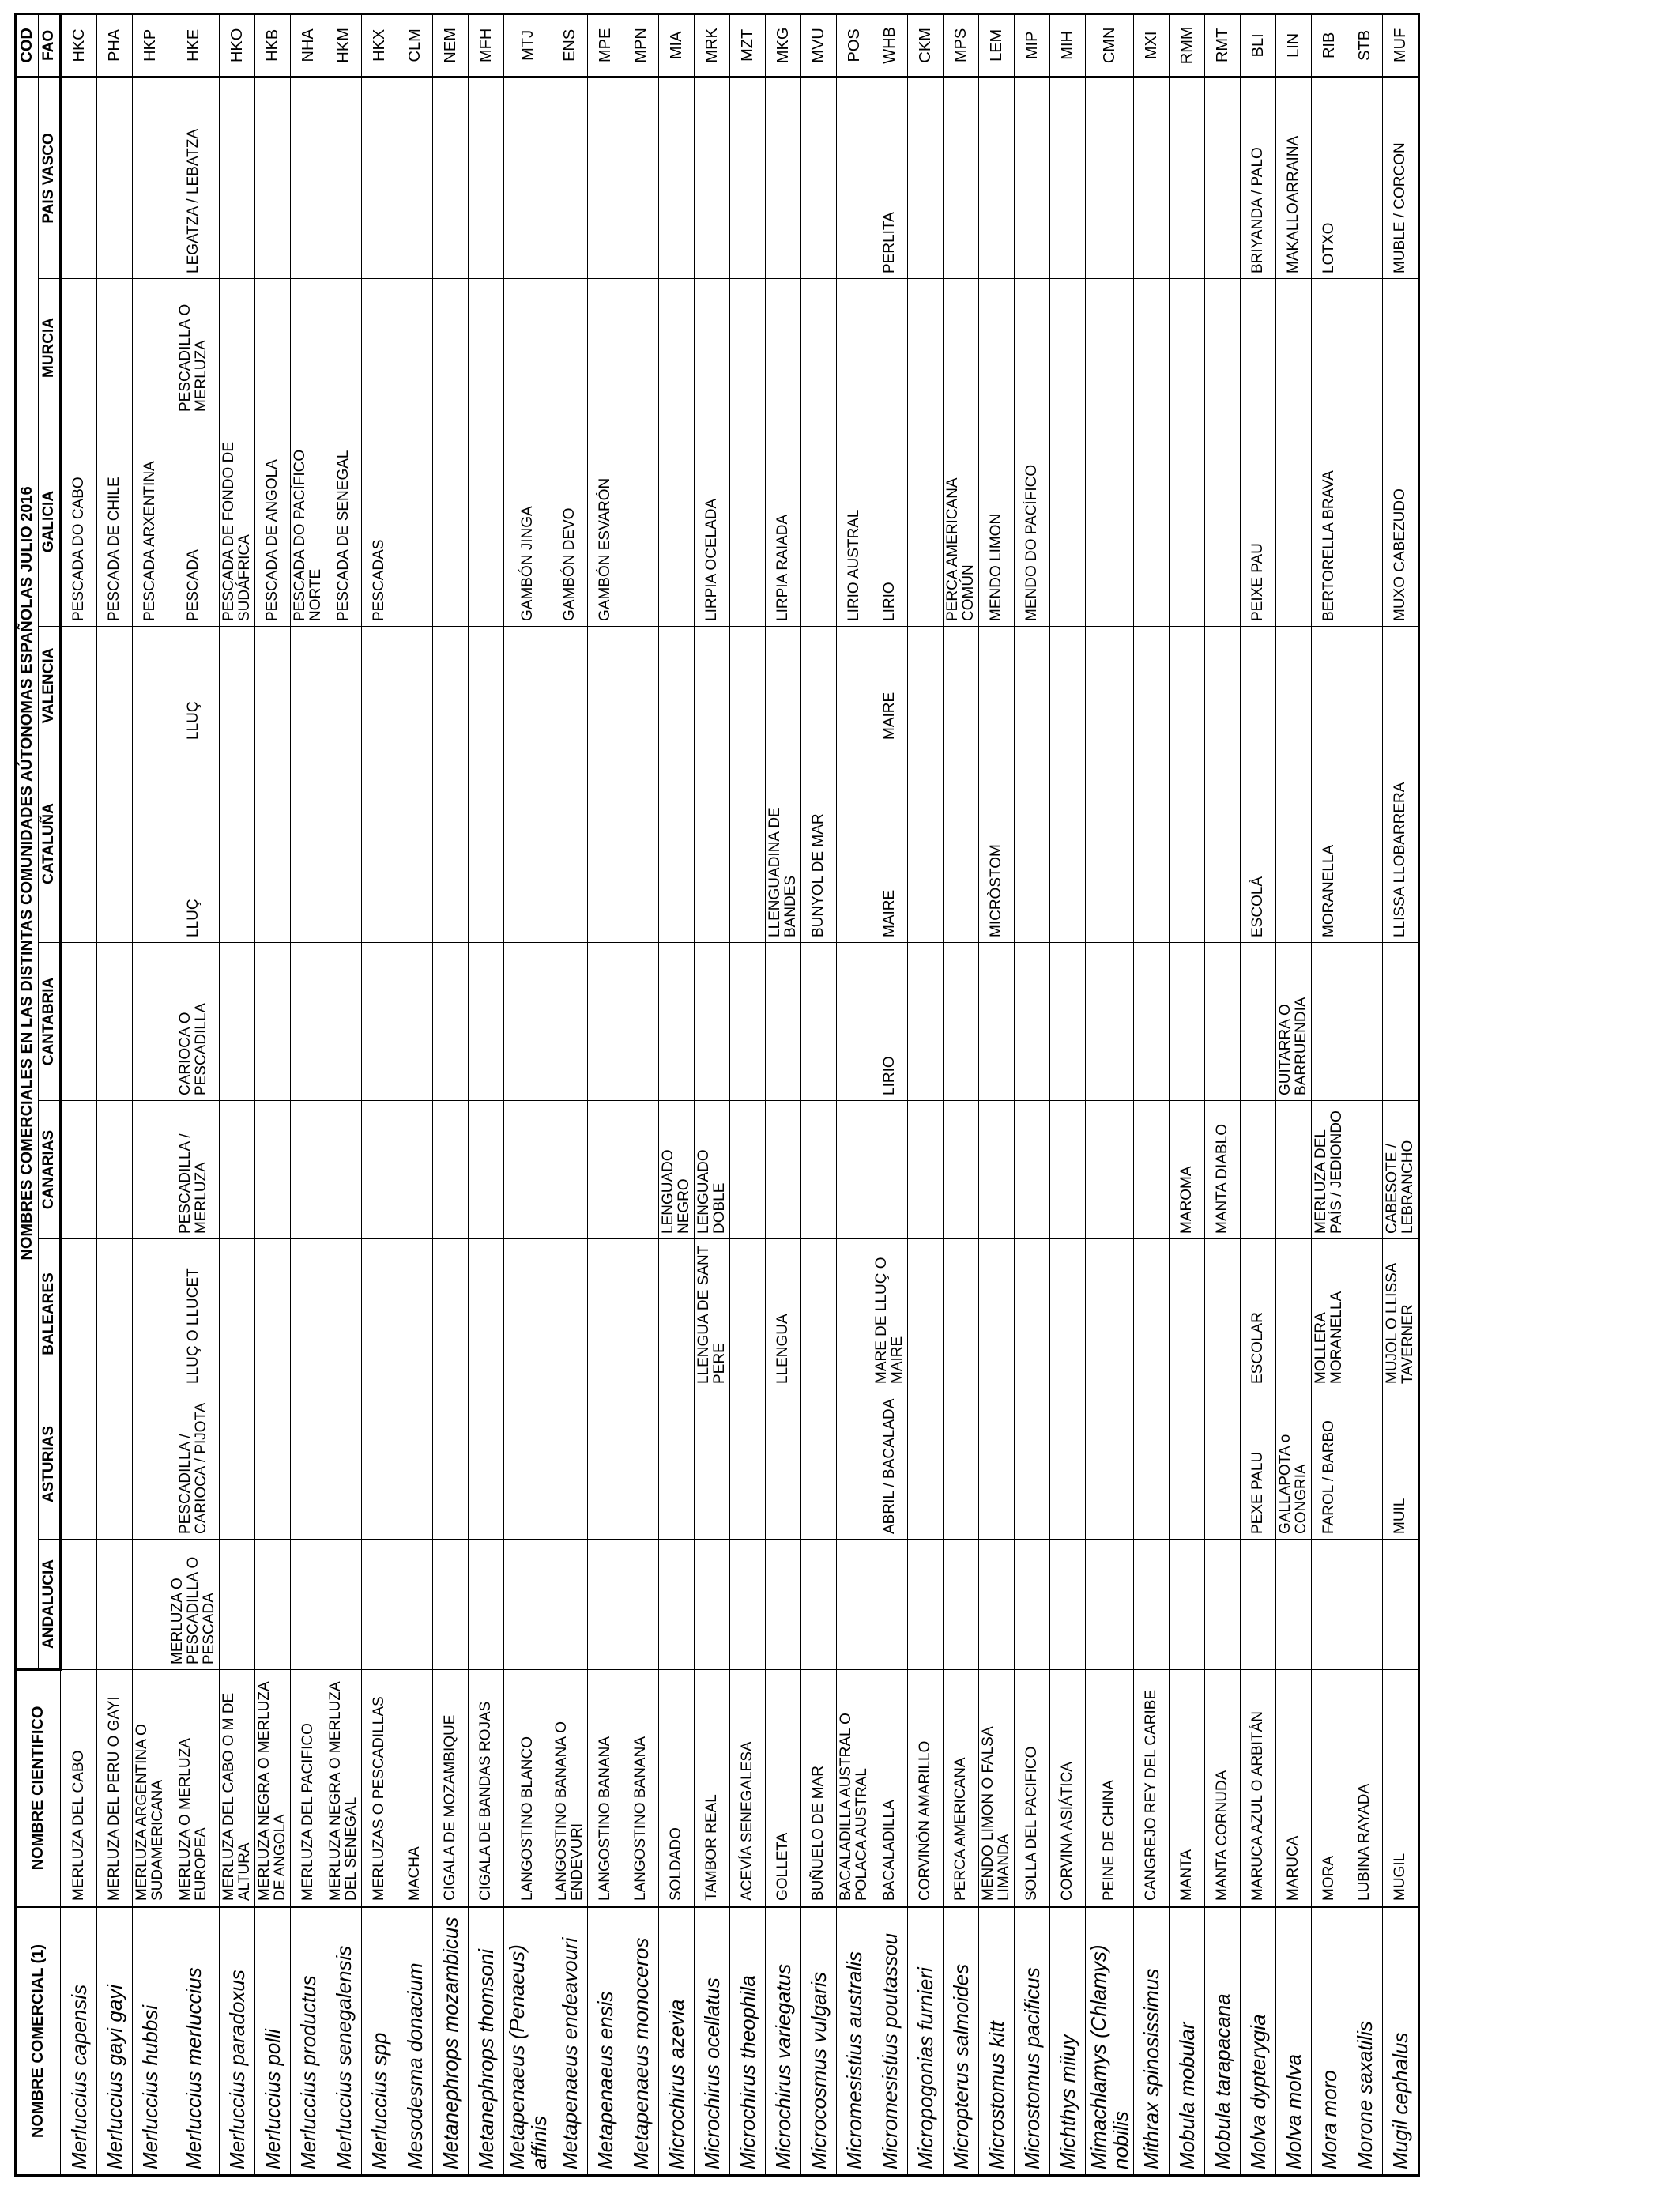  What do you see at coordinates (194, 1604) in the screenshot?
I see `regional-name-cell: MERLUZA O PESCADILLA O PESCADA` at bounding box center [194, 1604].